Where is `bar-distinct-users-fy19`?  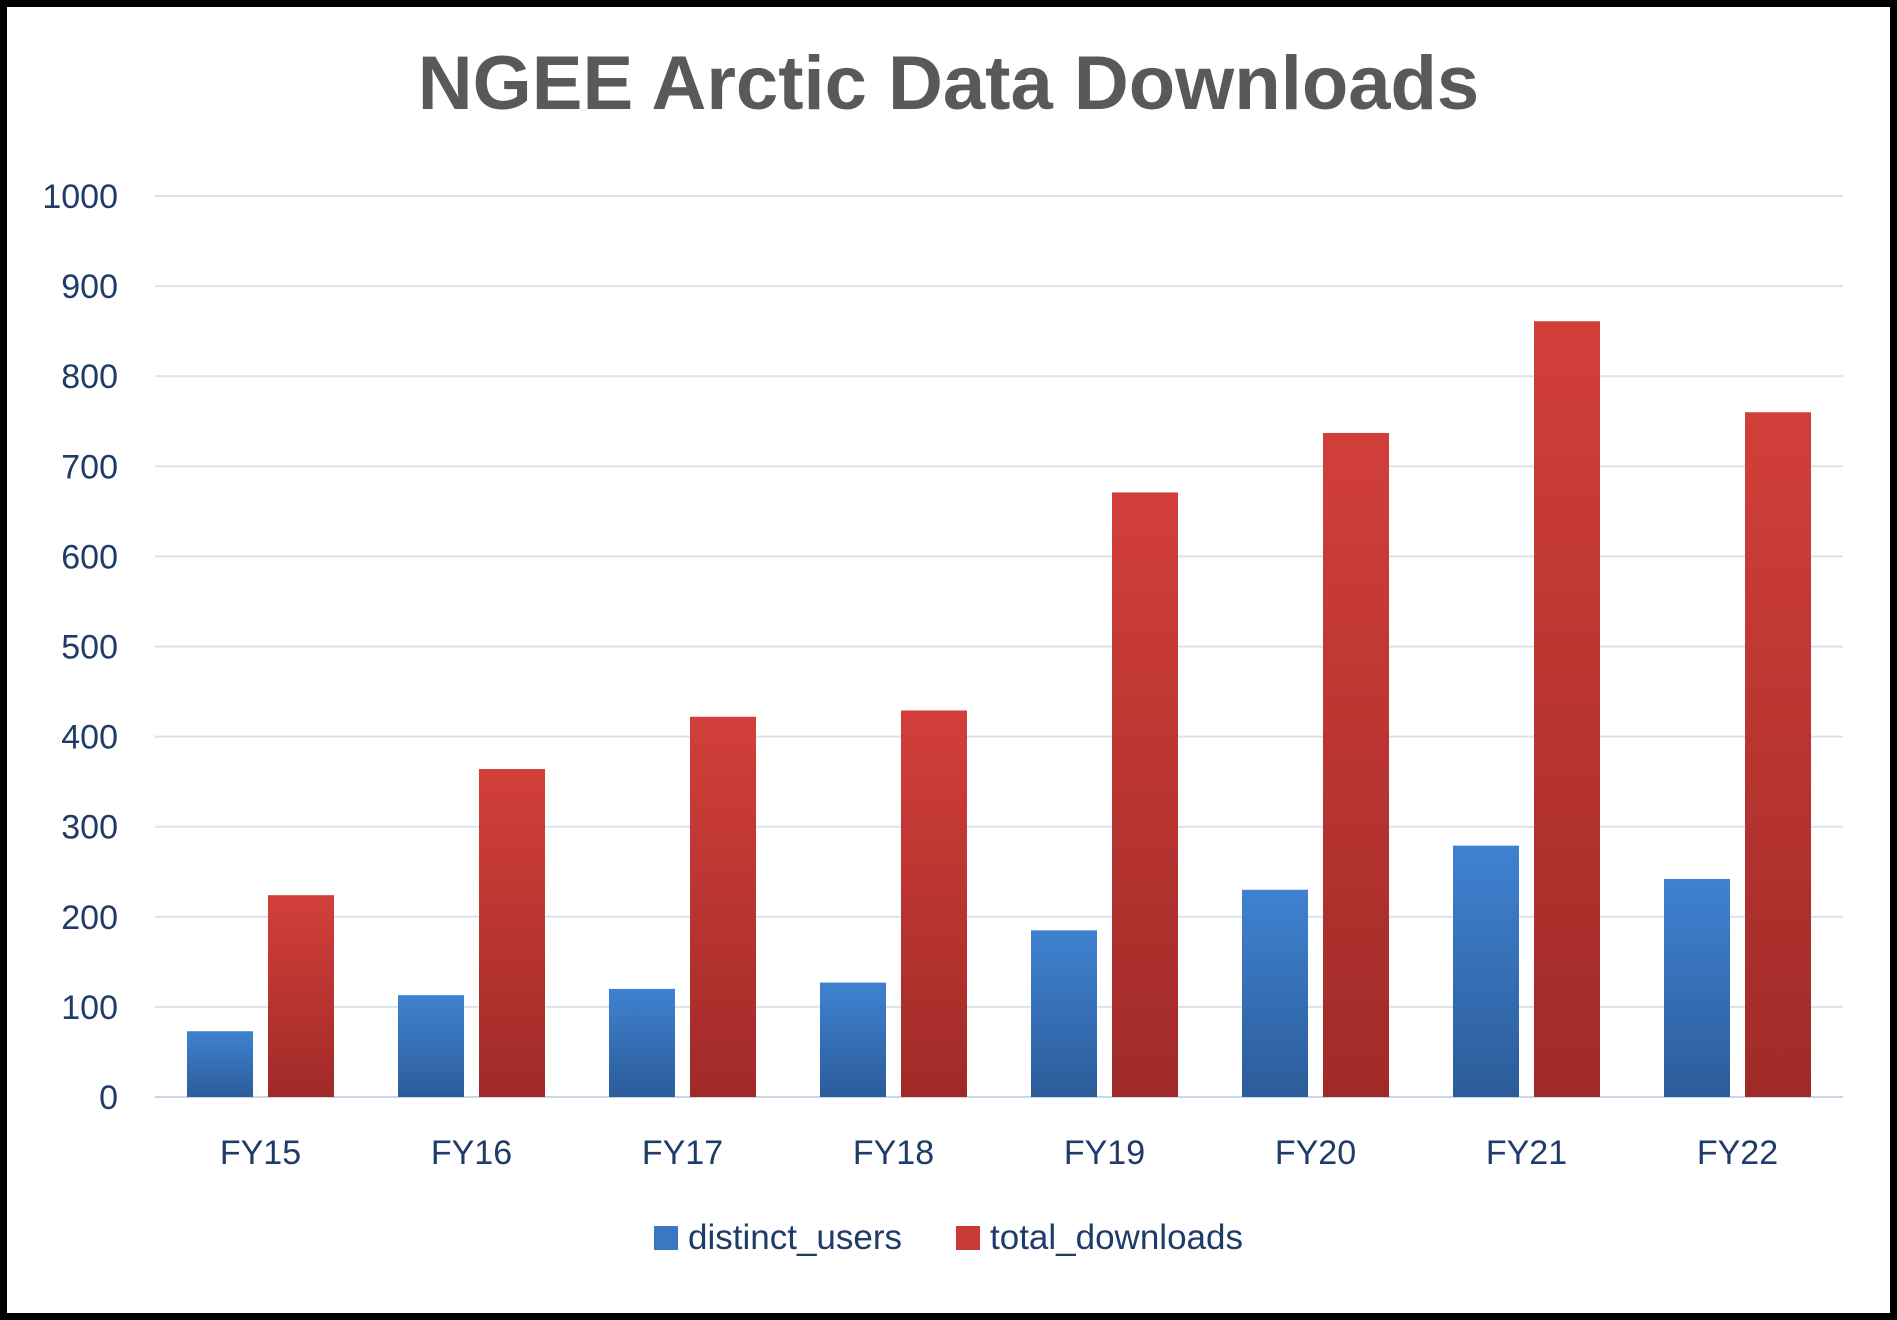 bar-distinct-users-fy19 is located at coordinates (1064, 1013).